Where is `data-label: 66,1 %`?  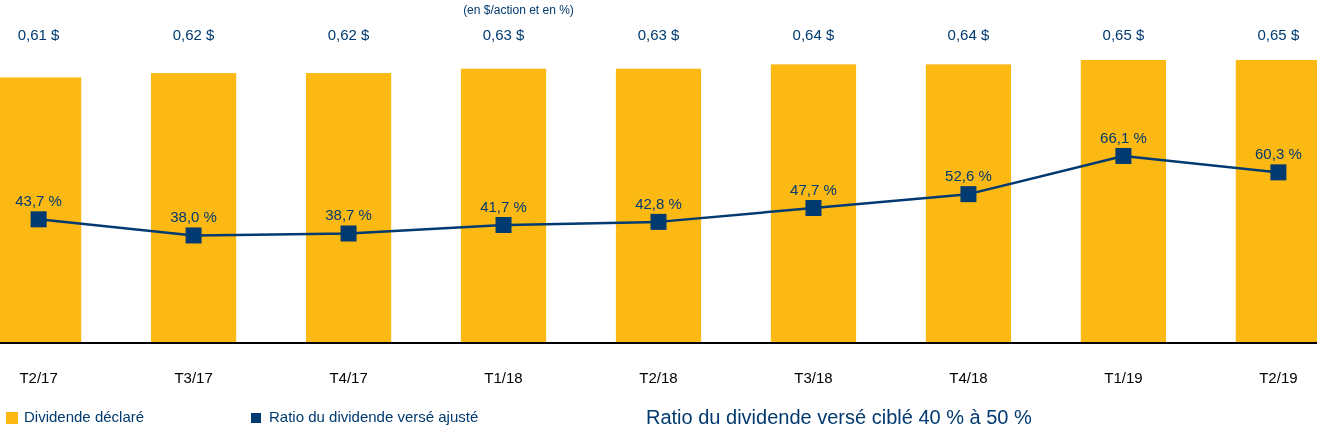
data-label: 66,1 % is located at coordinates (1123, 137).